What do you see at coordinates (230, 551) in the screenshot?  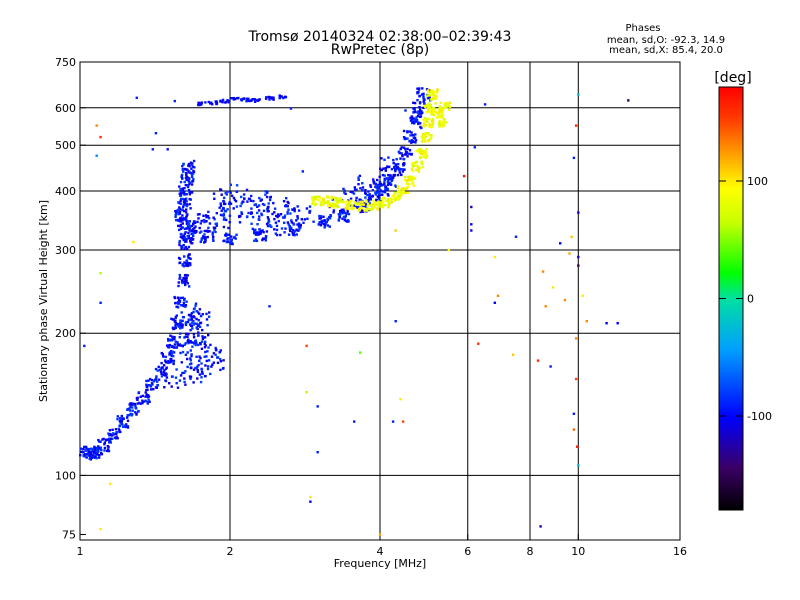 I see `x-tick-label: 2` at bounding box center [230, 551].